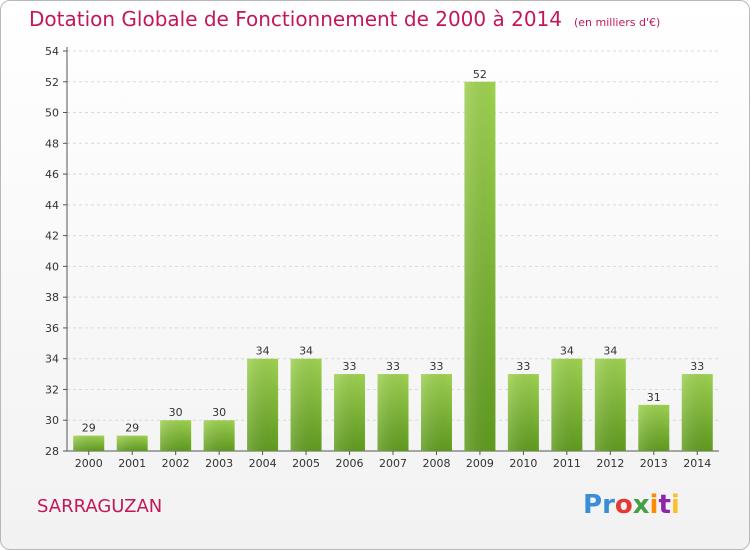 Image resolution: width=750 pixels, height=550 pixels. Describe the element at coordinates (436, 463) in the screenshot. I see `x-tick-label: 2008` at that location.